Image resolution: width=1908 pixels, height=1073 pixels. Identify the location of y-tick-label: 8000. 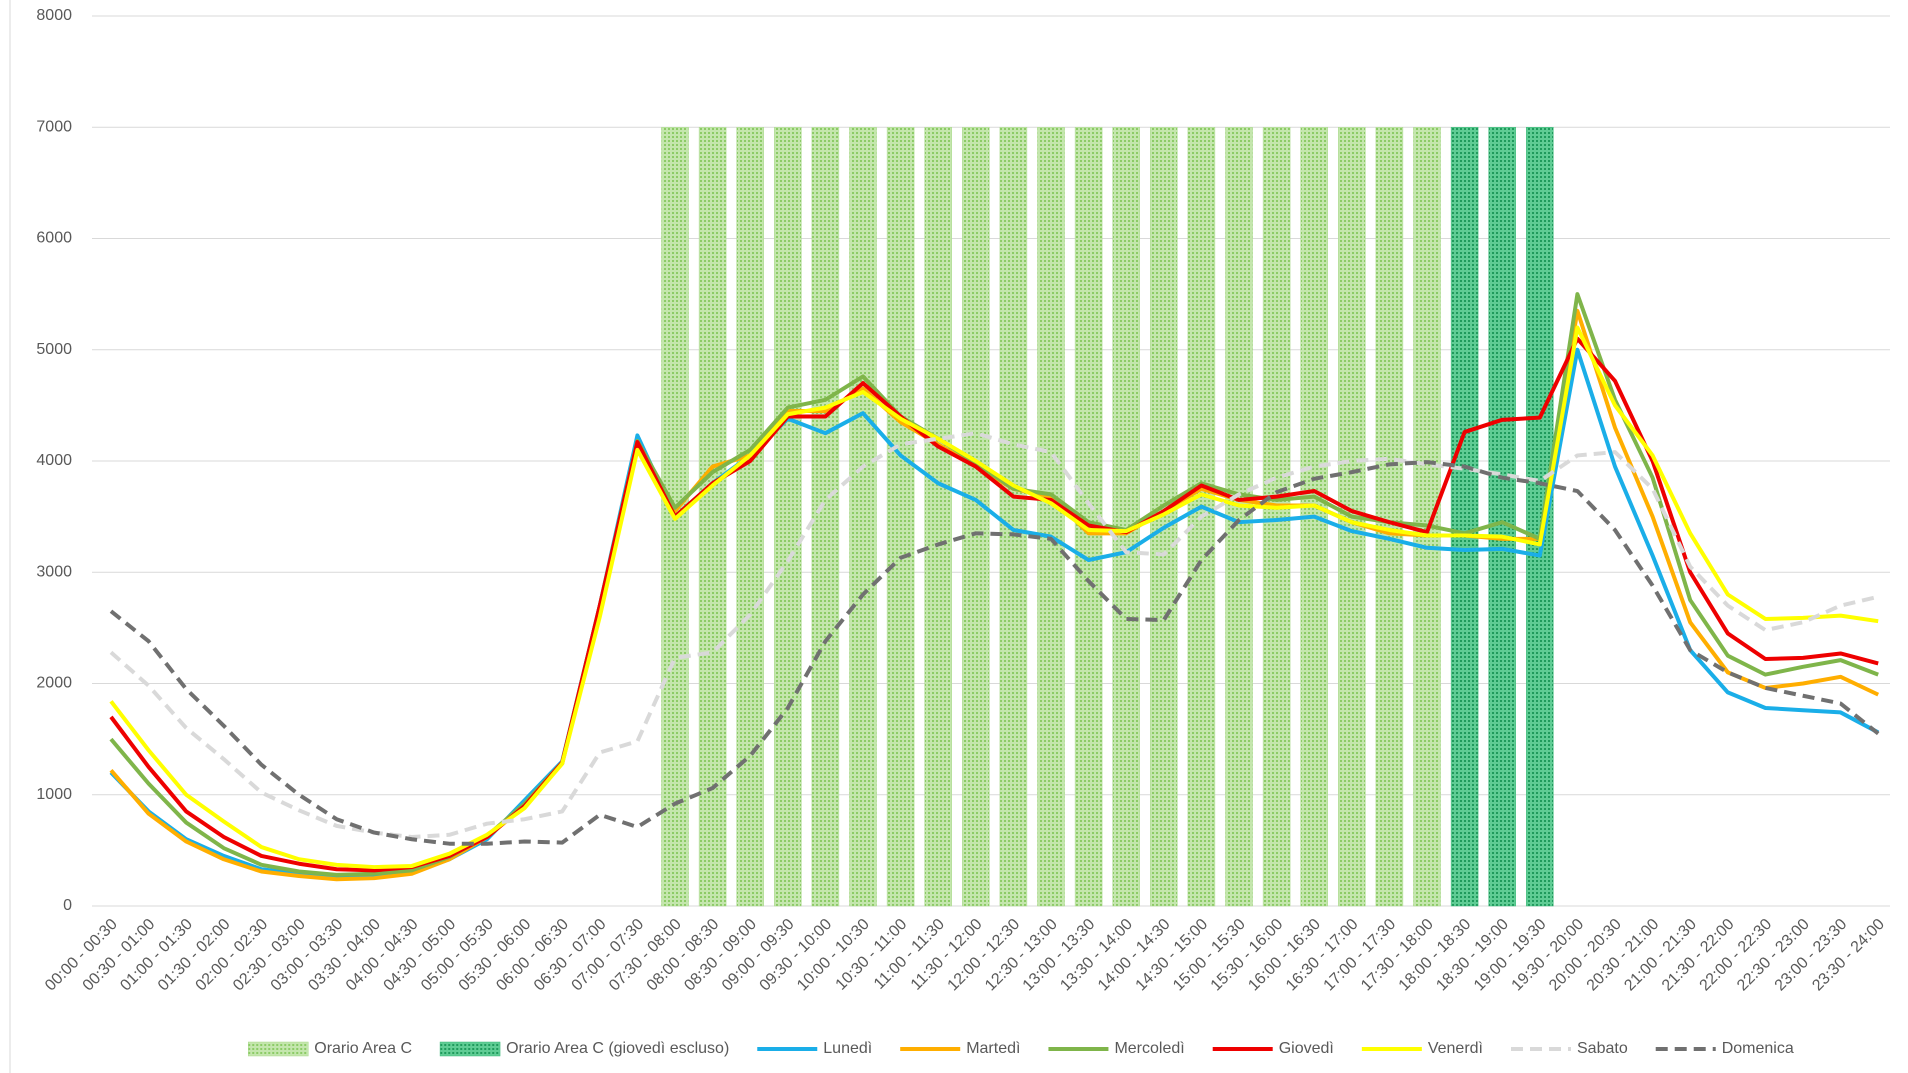
(54, 15).